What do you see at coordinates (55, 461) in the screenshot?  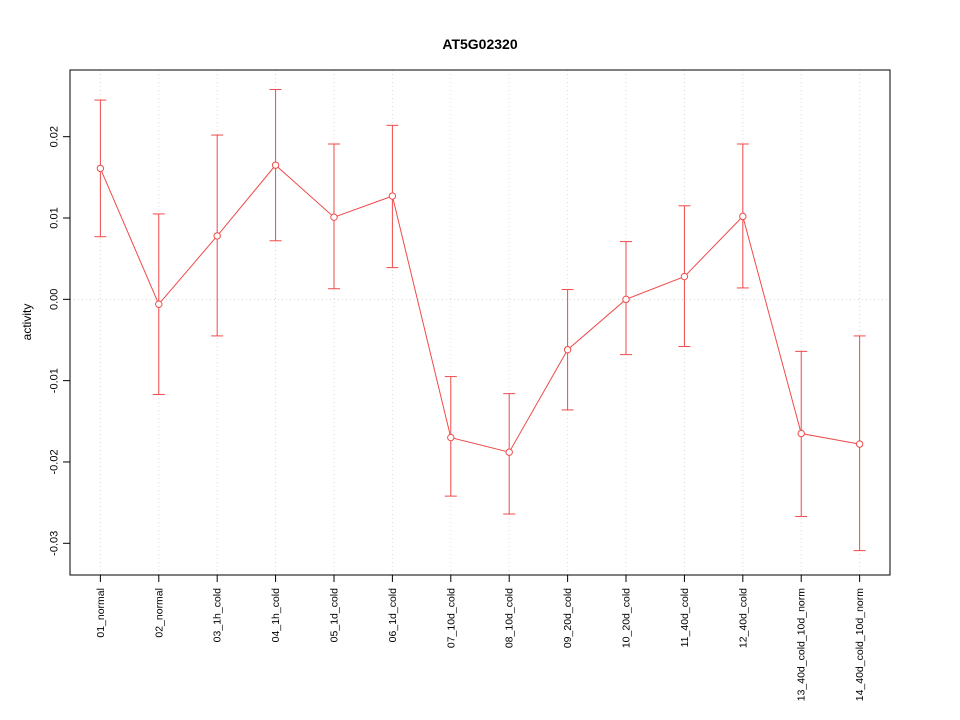 I see `y-tick-label: -0.02` at bounding box center [55, 461].